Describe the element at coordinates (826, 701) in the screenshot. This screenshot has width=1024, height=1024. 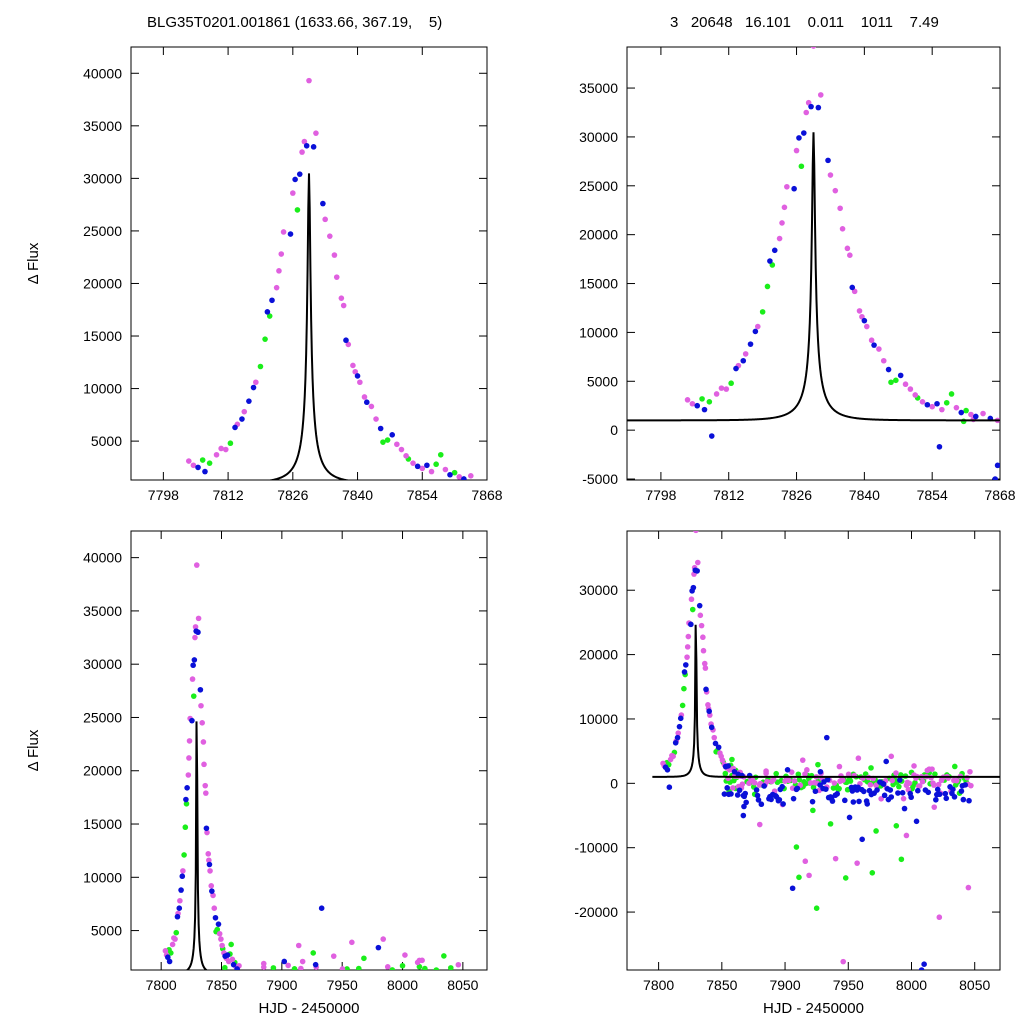
I see `model-curve` at that location.